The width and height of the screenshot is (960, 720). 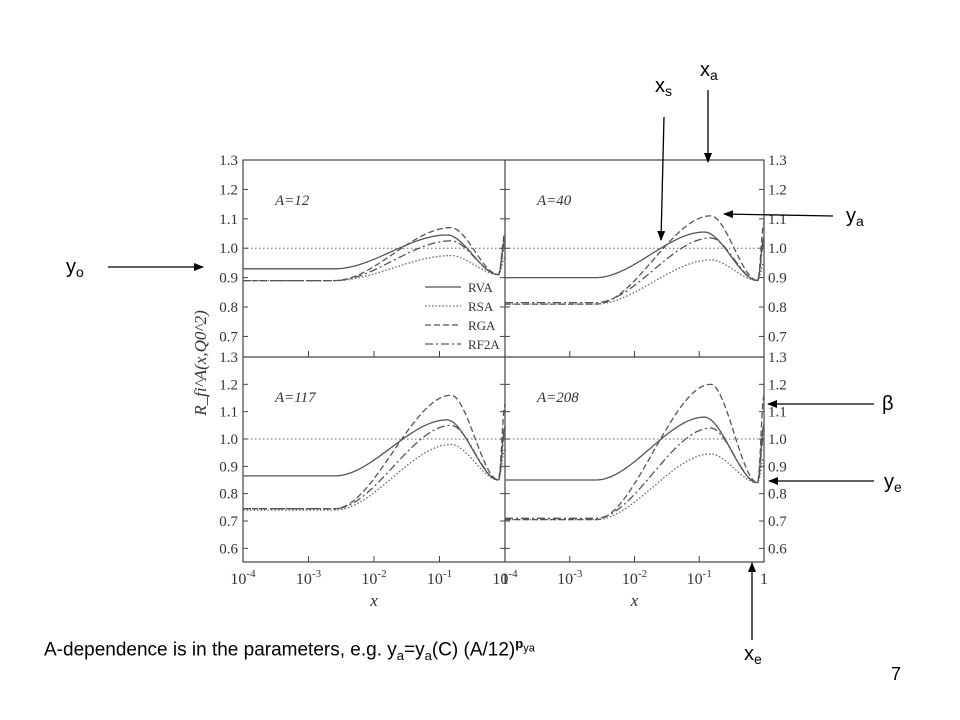 What do you see at coordinates (292, 201) in the screenshot?
I see `panel-label: A=12` at bounding box center [292, 201].